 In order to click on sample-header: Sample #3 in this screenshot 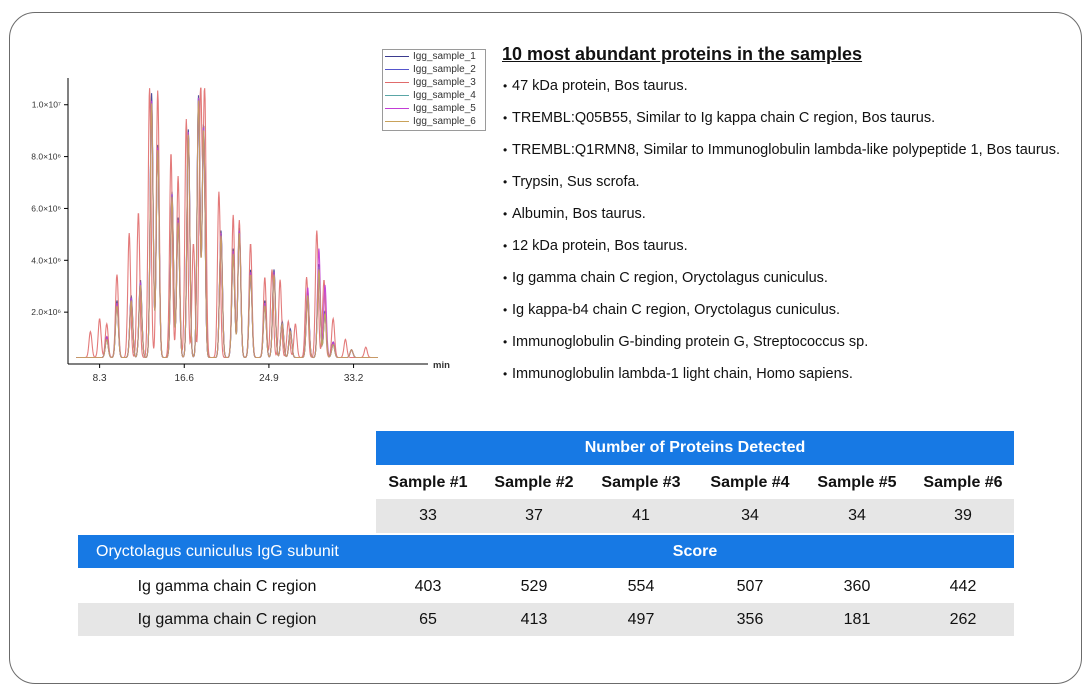, I will do `click(641, 482)`.